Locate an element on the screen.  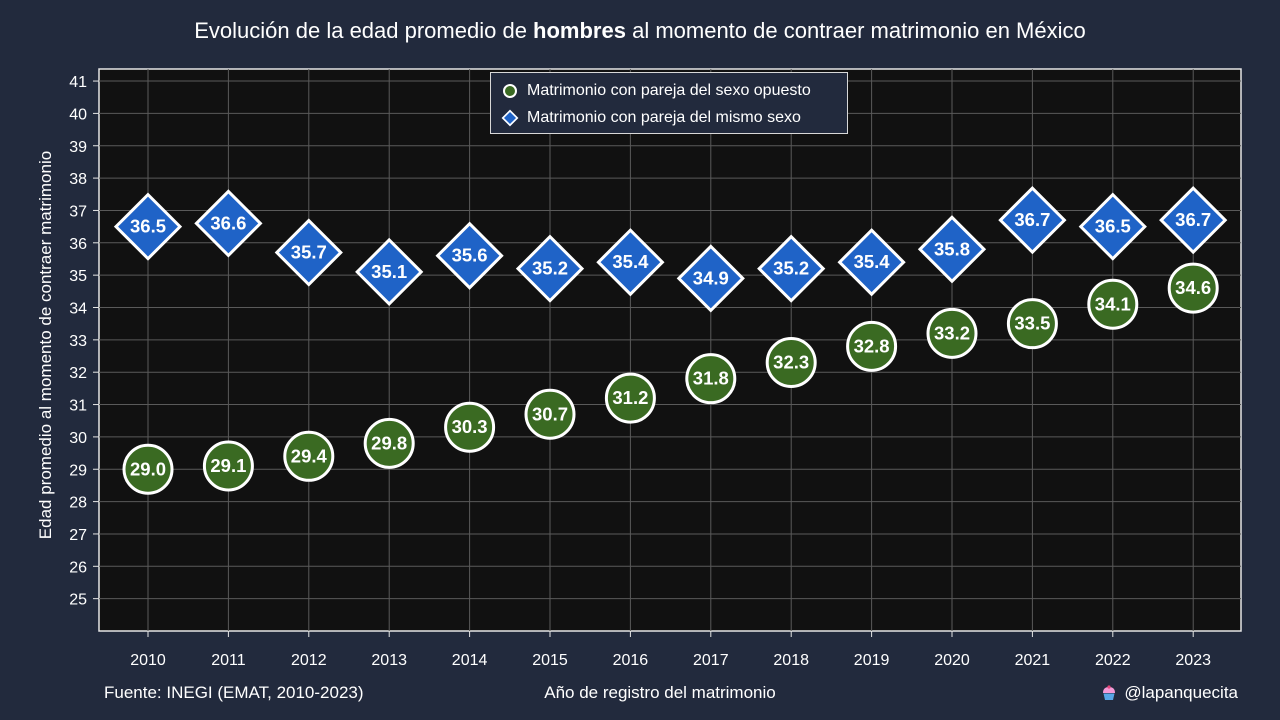
x-tick-label: 2010 is located at coordinates (148, 660).